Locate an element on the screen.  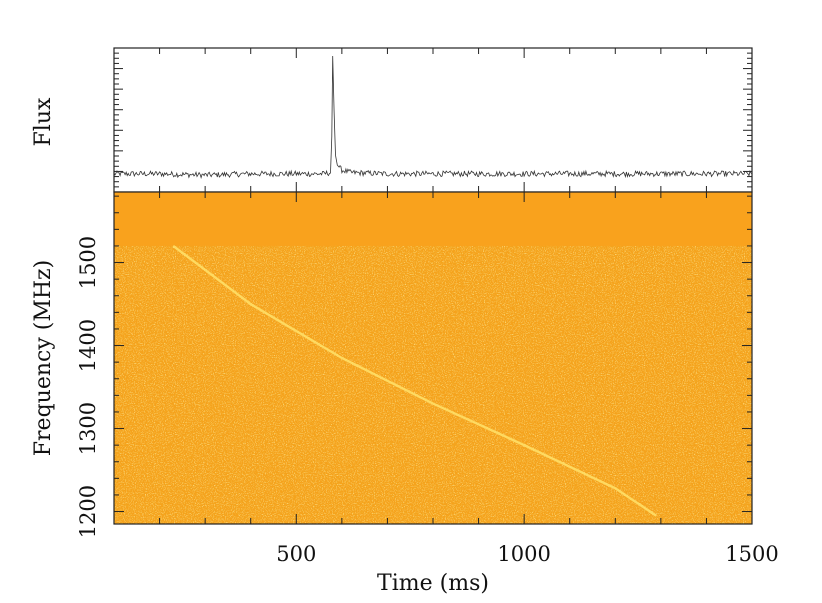
flagged-band is located at coordinates (433, 219).